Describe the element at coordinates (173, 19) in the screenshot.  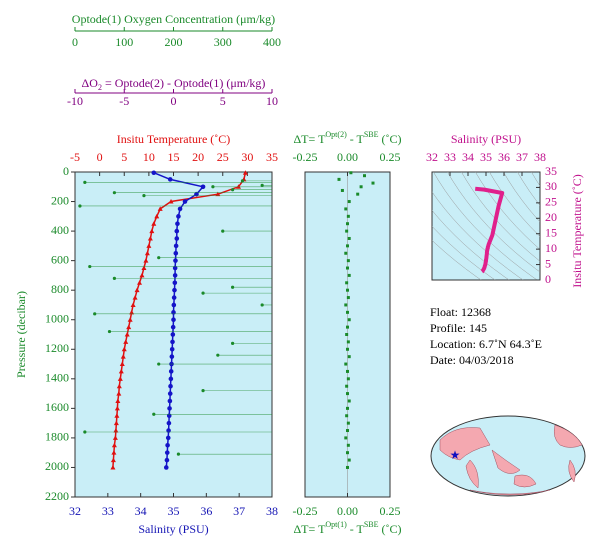
I see `axis-title: Optode(1) Oxygen Concentration (μm/kg)` at that location.